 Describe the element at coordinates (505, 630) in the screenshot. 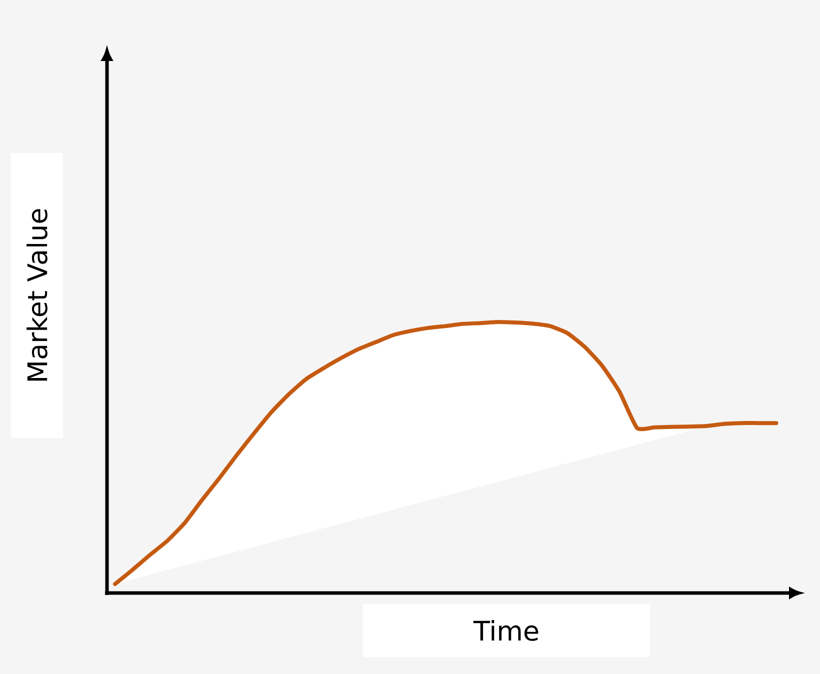

I see `x-axis-title: Time` at that location.